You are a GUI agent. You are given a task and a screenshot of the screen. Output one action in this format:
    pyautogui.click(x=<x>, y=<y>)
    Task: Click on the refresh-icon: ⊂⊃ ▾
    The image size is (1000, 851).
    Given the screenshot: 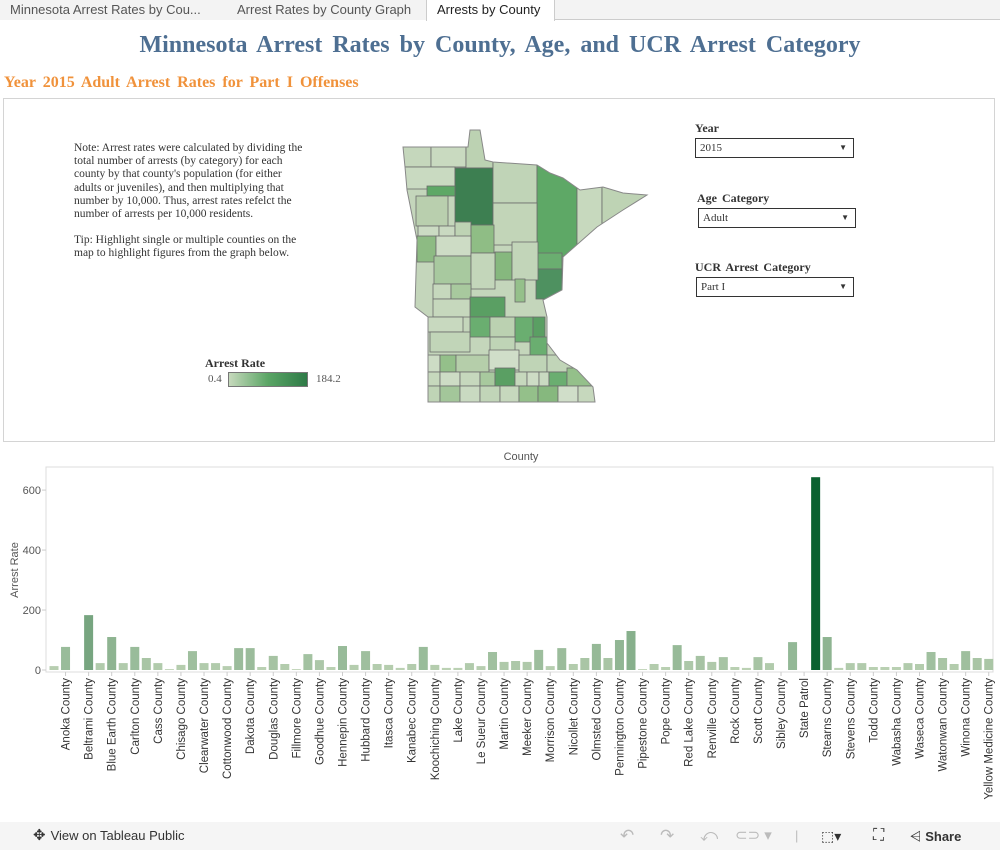 What is the action you would take?
    pyautogui.click(x=753, y=835)
    